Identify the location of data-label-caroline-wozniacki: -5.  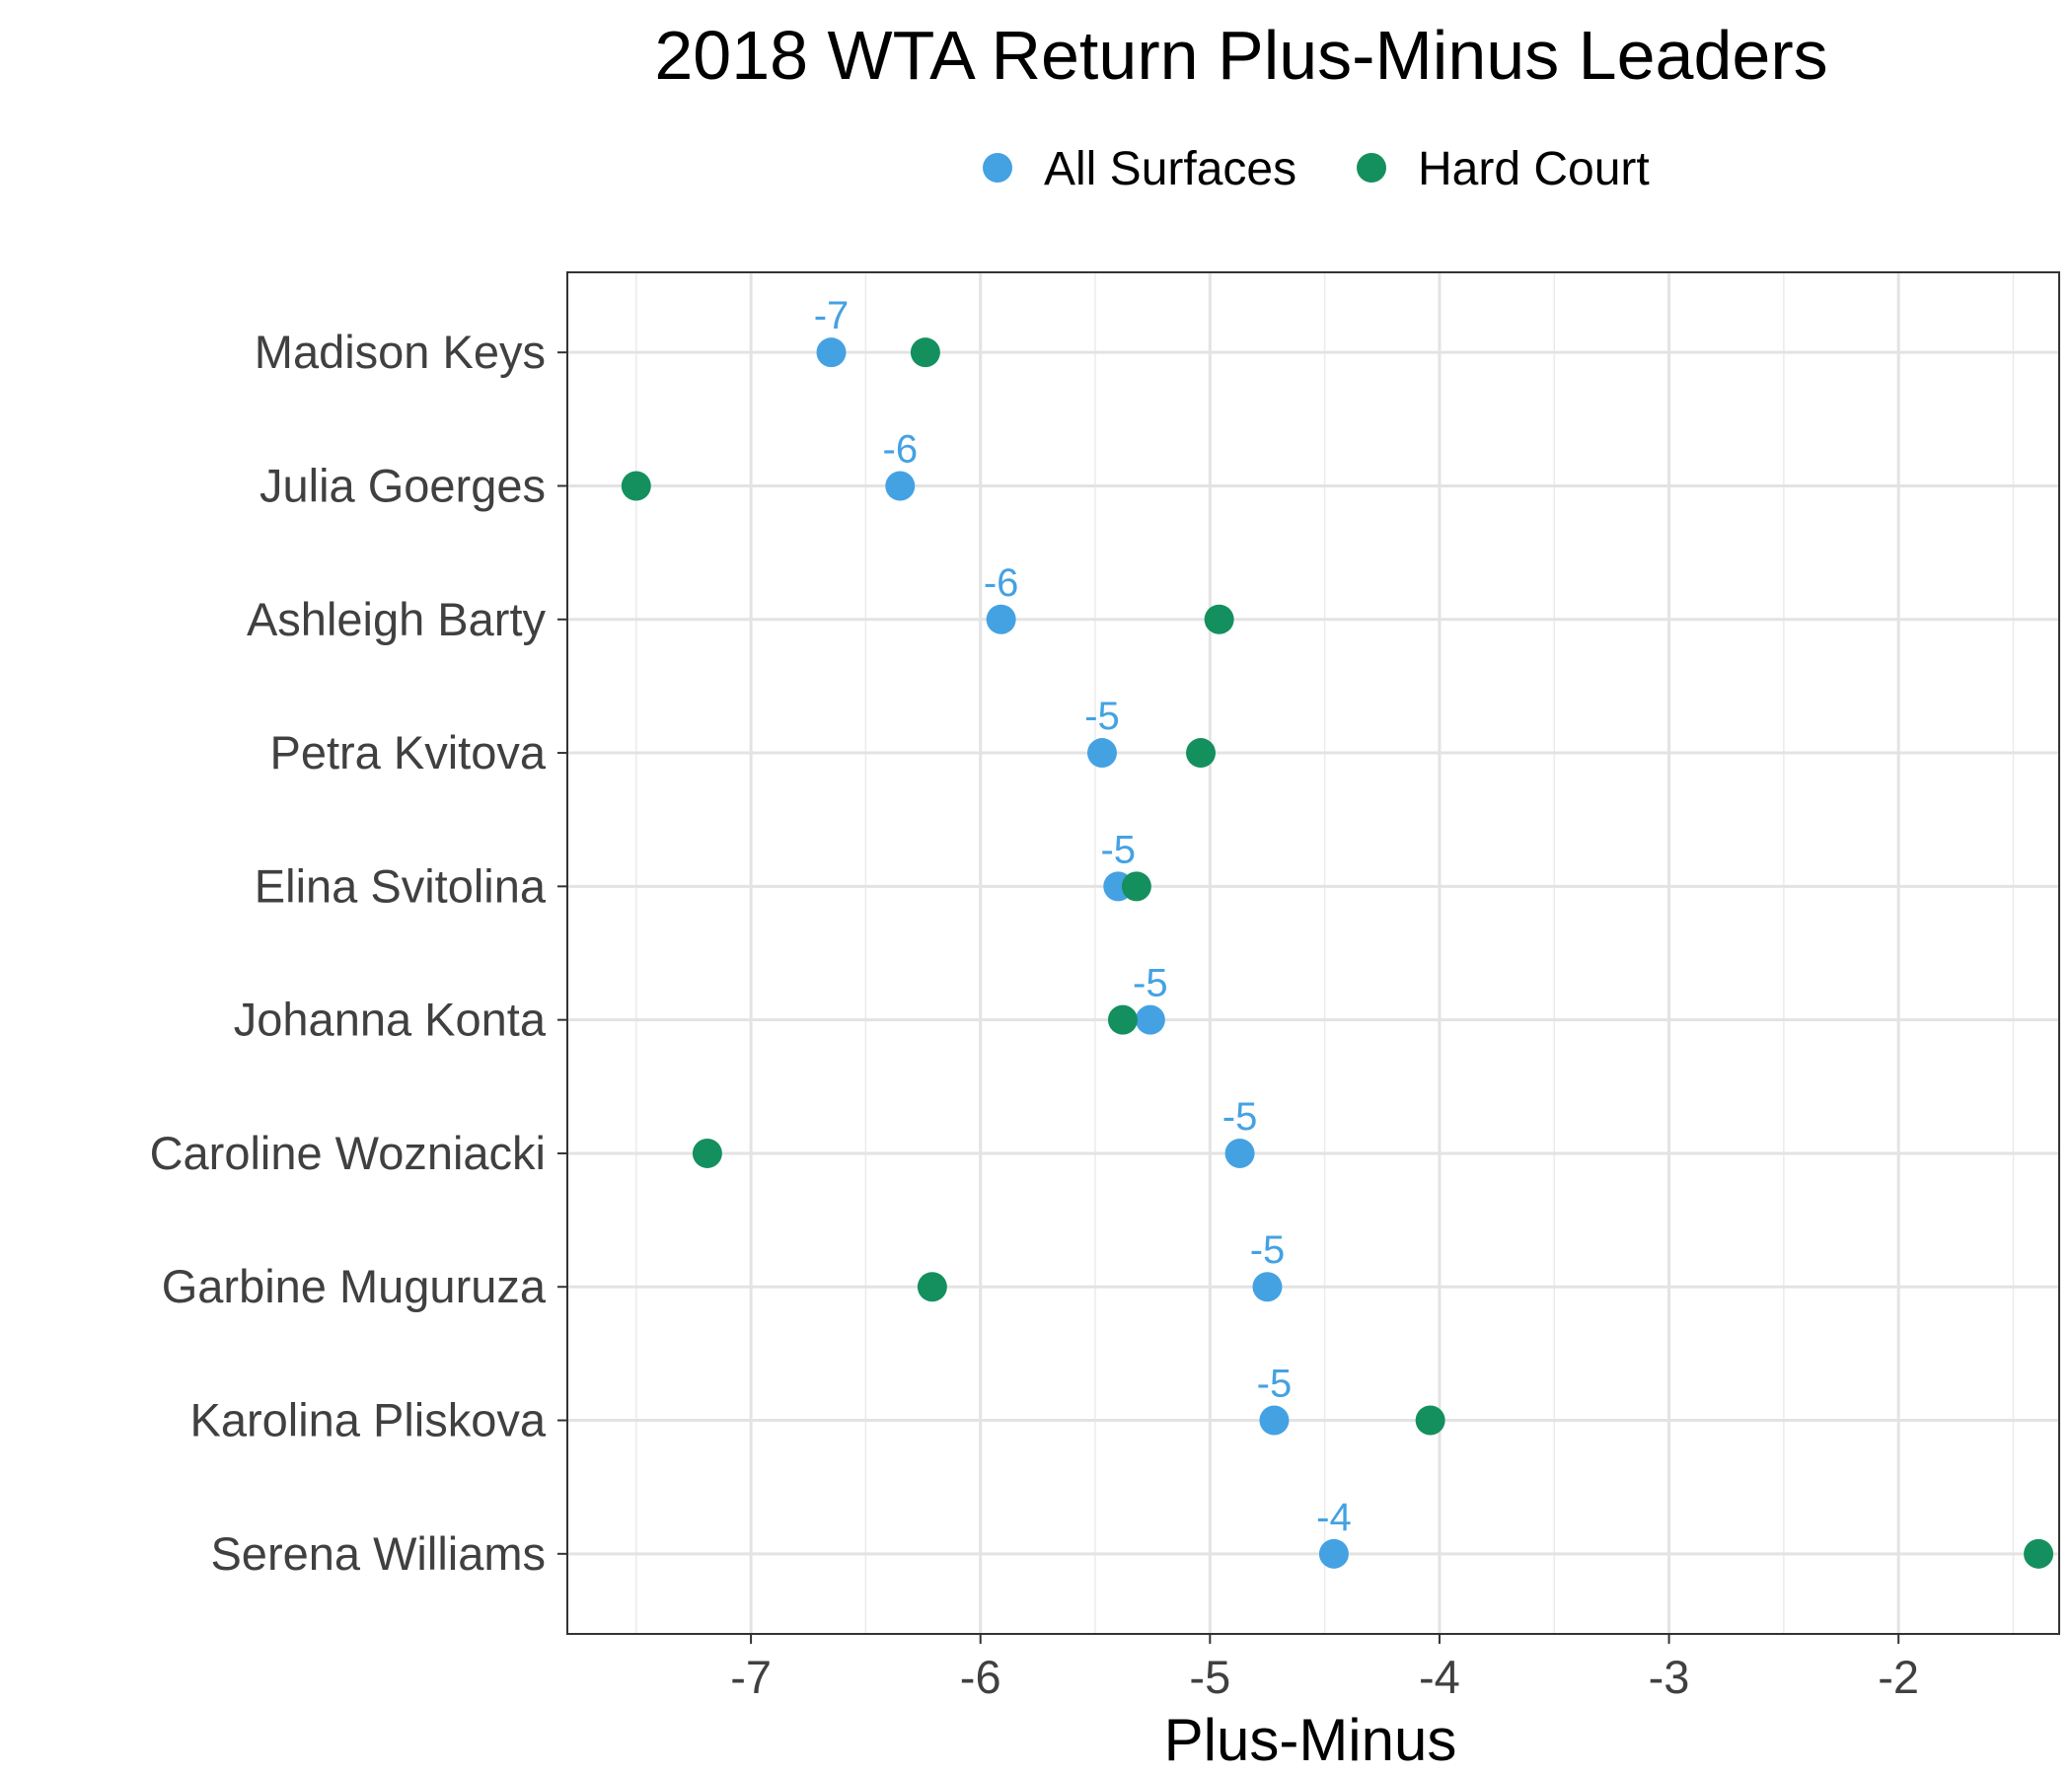
(1240, 1117).